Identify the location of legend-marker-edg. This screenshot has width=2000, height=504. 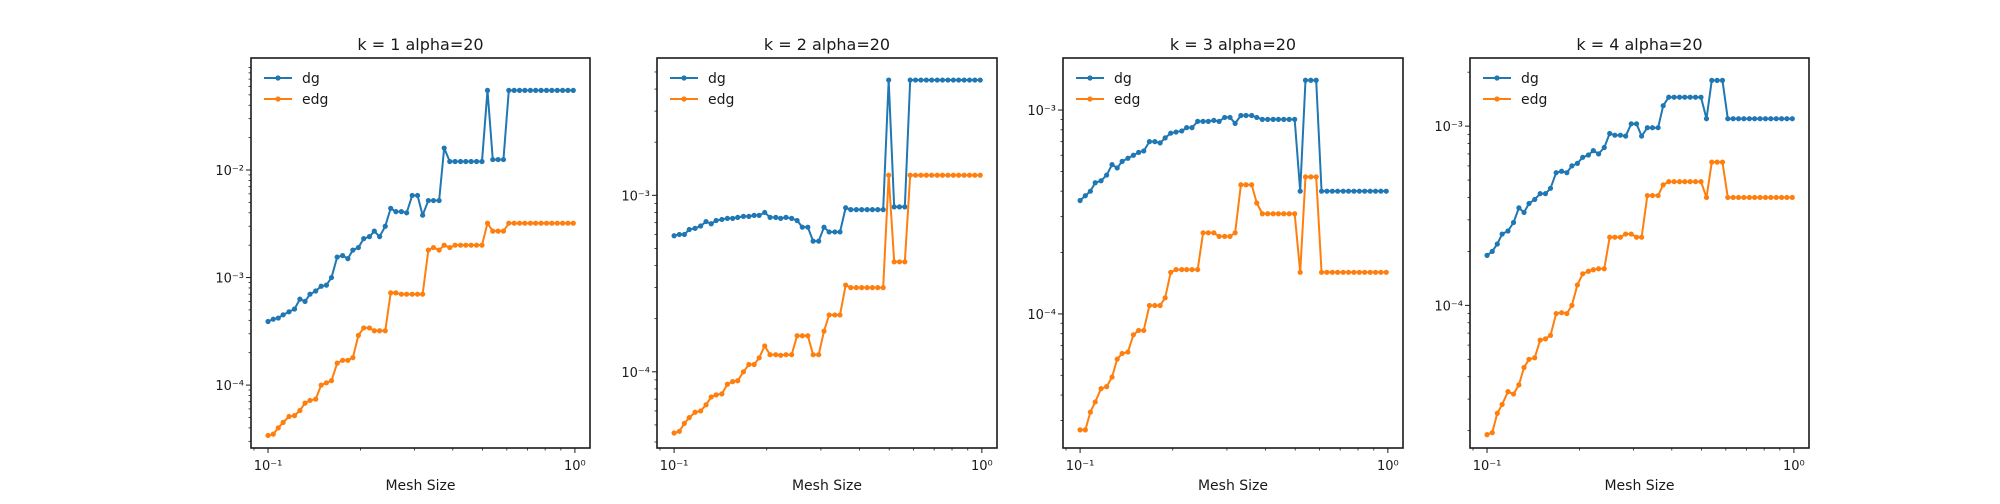
(1090, 99).